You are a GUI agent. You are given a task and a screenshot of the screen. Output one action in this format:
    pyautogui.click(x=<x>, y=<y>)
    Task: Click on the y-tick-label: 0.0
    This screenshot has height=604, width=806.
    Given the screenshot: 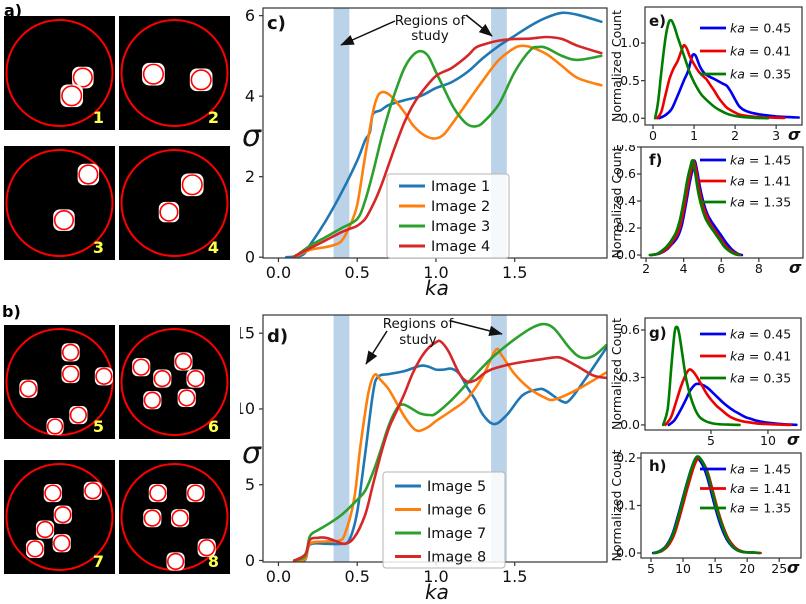 What is the action you would take?
    pyautogui.click(x=626, y=552)
    